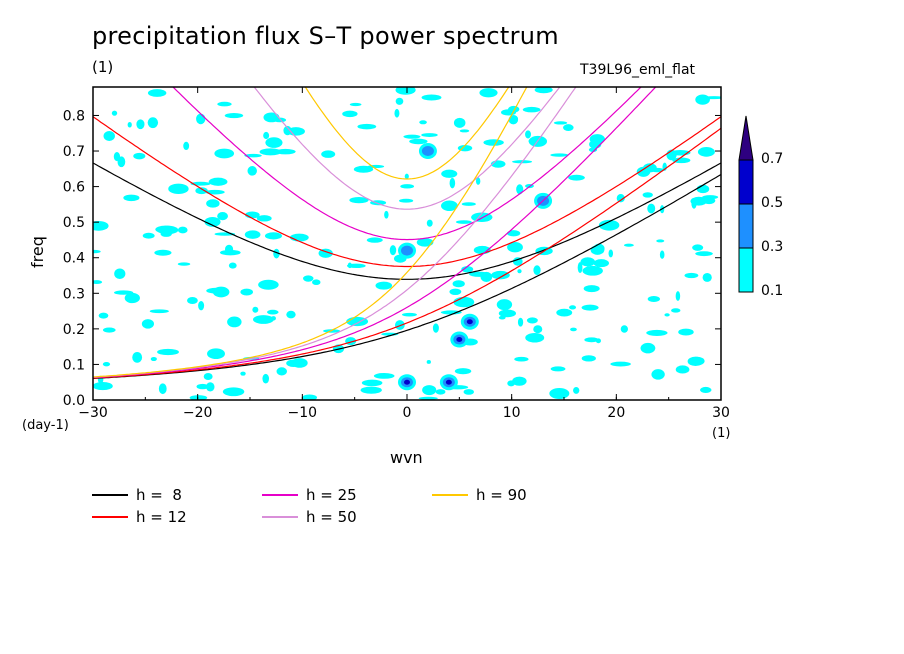  Describe the element at coordinates (501, 495) in the screenshot. I see `legend-label: h = 90` at that location.